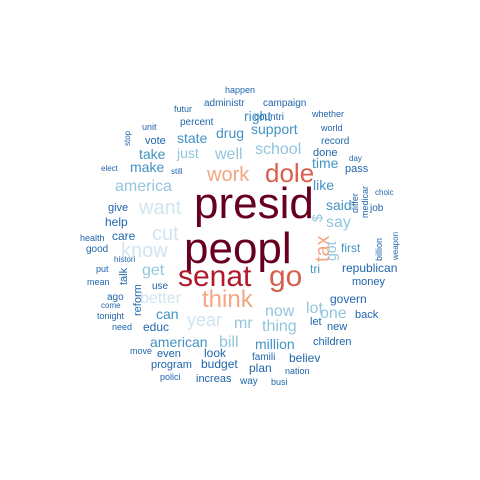 The height and width of the screenshot is (480, 480). What do you see at coordinates (355, 203) in the screenshot?
I see `word-differ: differ` at bounding box center [355, 203].